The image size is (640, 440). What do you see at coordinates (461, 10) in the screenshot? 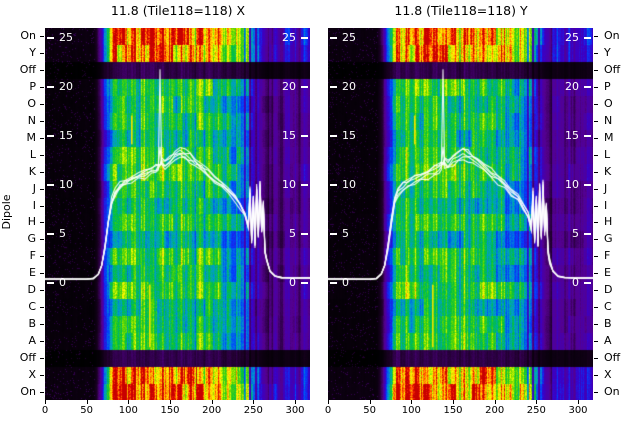
I see `panel-title-y: 11.8 (Tile118=118) Y` at bounding box center [461, 10].